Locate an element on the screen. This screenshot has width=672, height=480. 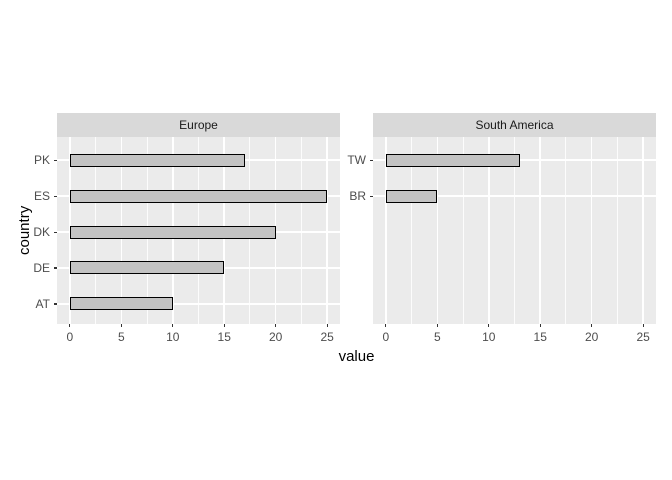
bar-AT is located at coordinates (121, 304).